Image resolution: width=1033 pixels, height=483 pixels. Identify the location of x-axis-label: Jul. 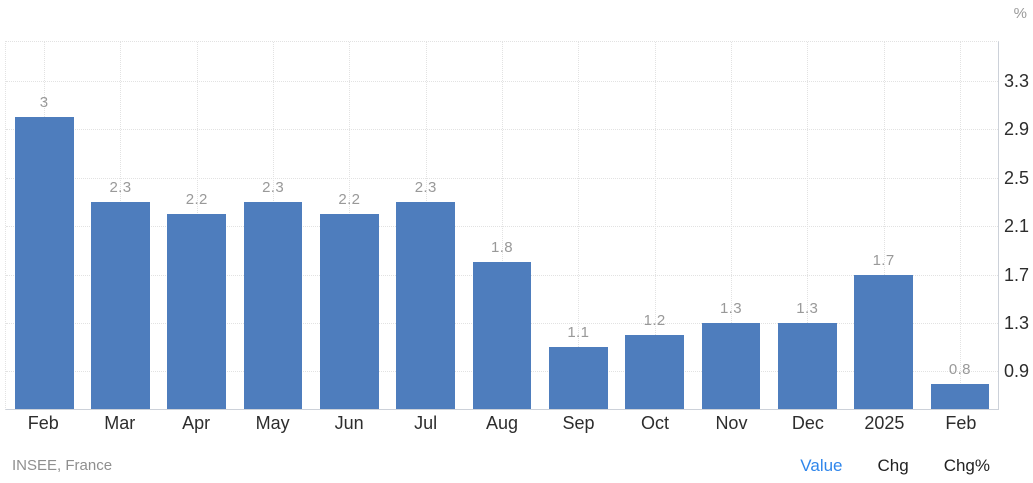
(426, 423).